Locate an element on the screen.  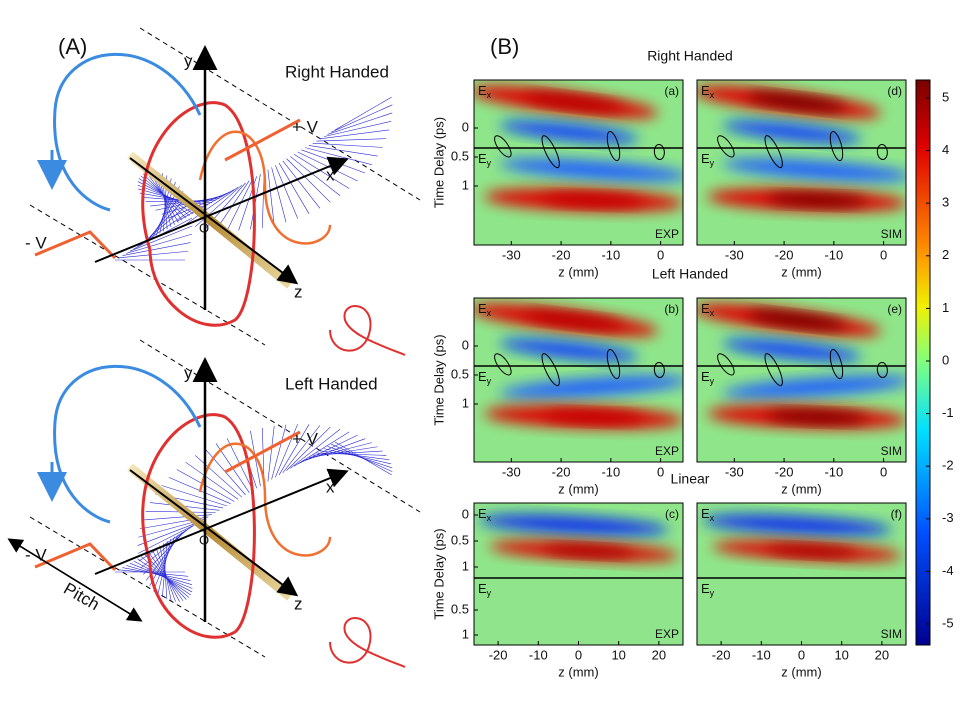
subplot-tag: (e) is located at coordinates (894, 309).